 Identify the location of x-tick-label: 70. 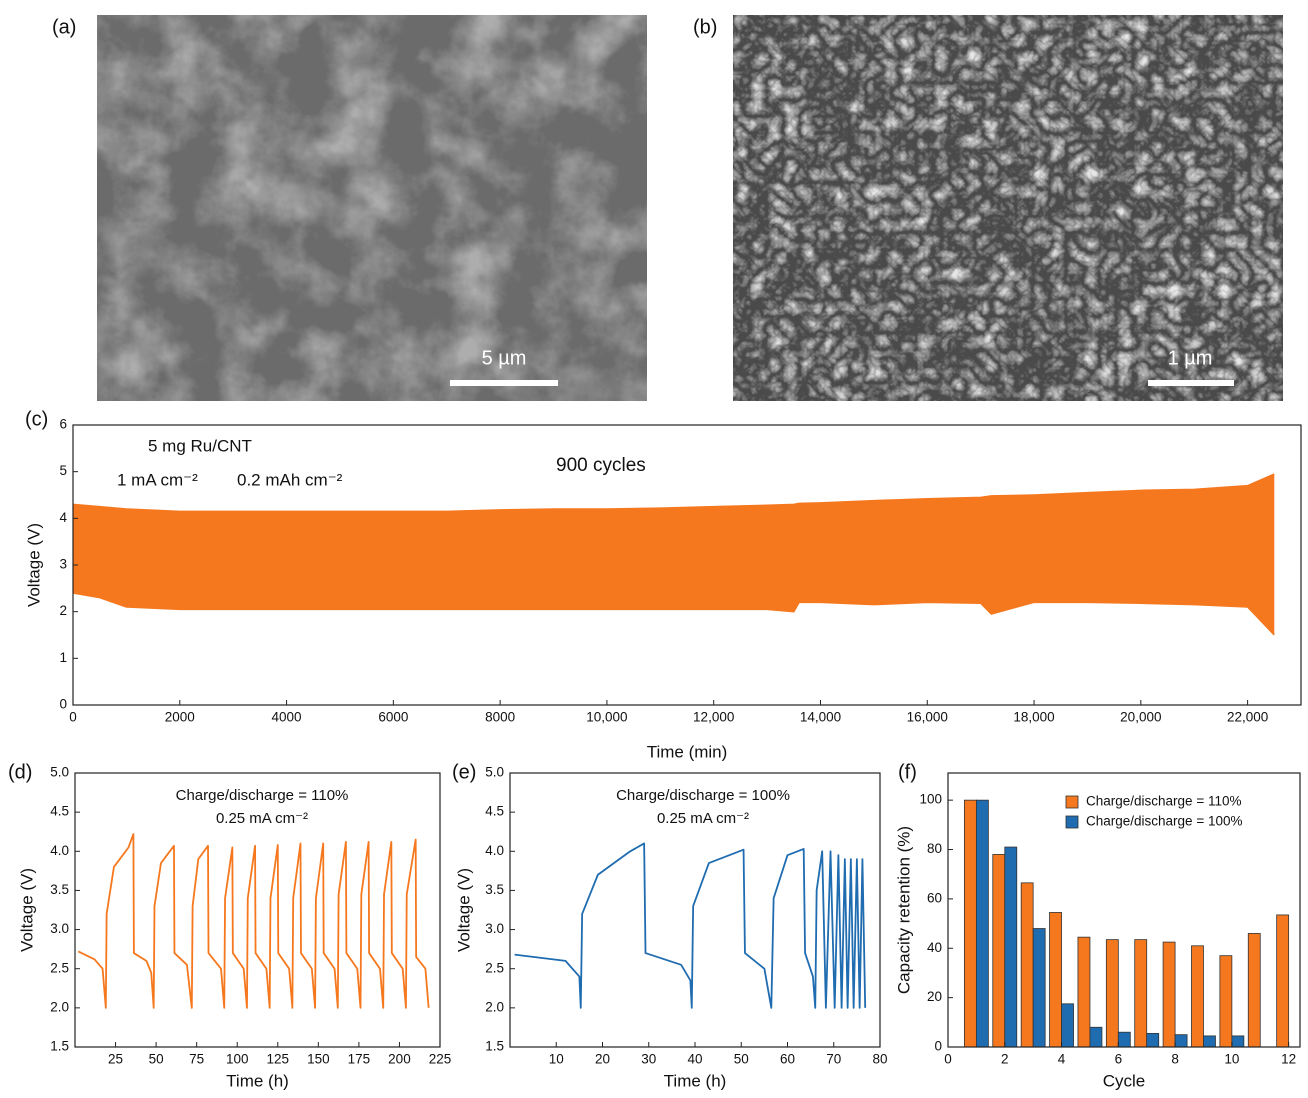
(833, 1059).